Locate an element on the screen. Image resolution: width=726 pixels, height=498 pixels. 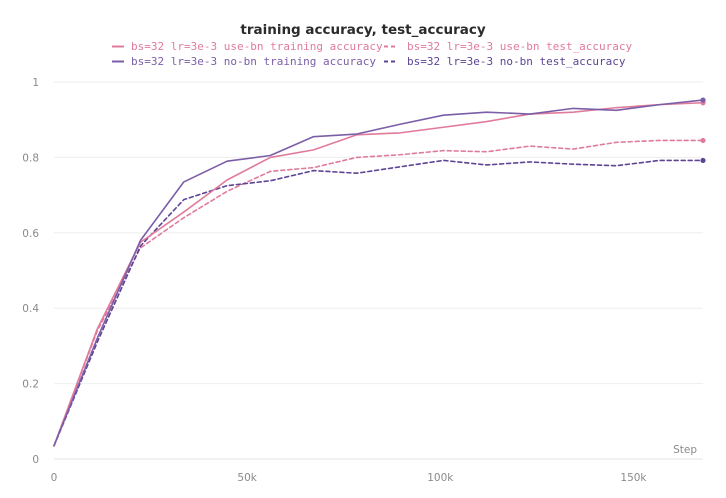
y-tick-label: 0.8 is located at coordinates (30, 158).